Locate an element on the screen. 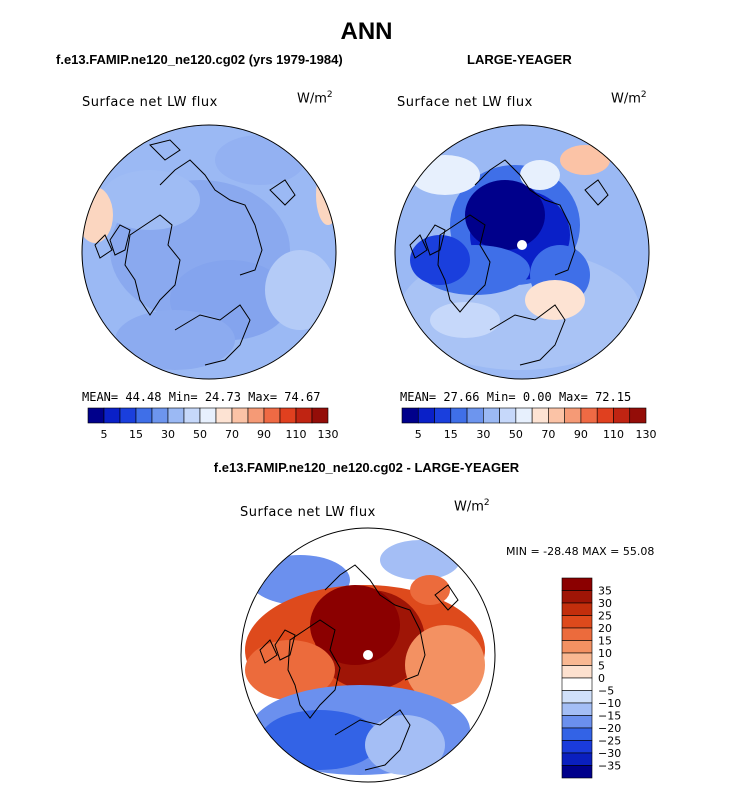  diff-colorbar-tick-label: 0 is located at coordinates (601, 678).